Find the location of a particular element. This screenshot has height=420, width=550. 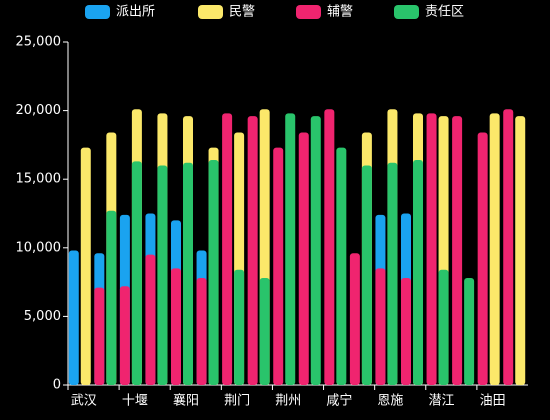

x-tick-label: 潜江 is located at coordinates (442, 401).